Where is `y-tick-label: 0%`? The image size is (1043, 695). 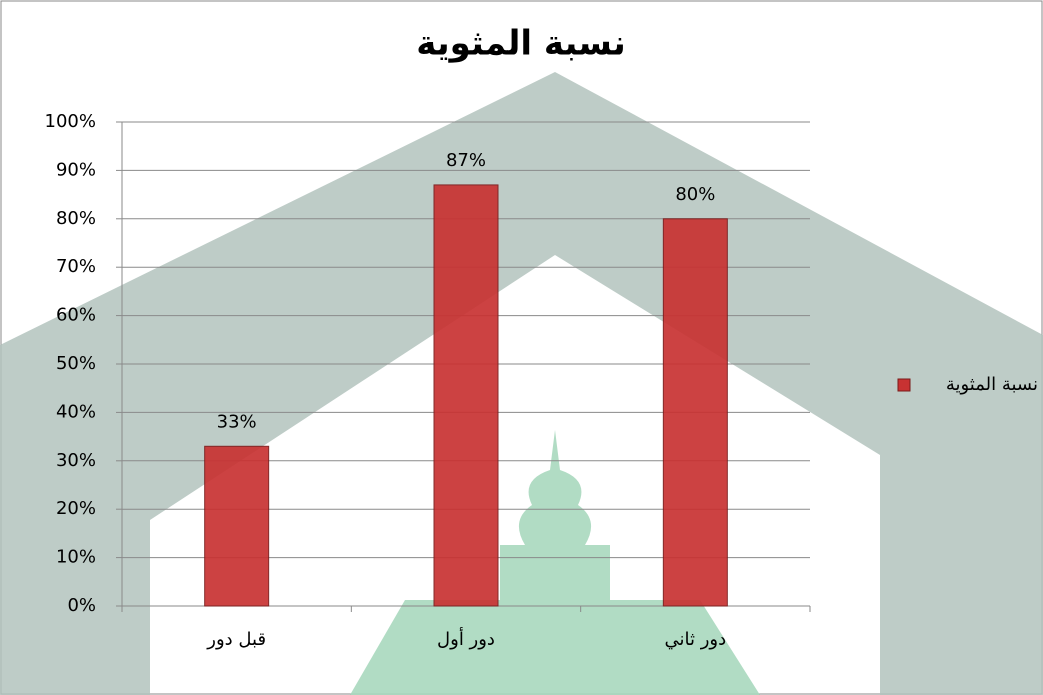 y-tick-label: 0% is located at coordinates (81, 605).